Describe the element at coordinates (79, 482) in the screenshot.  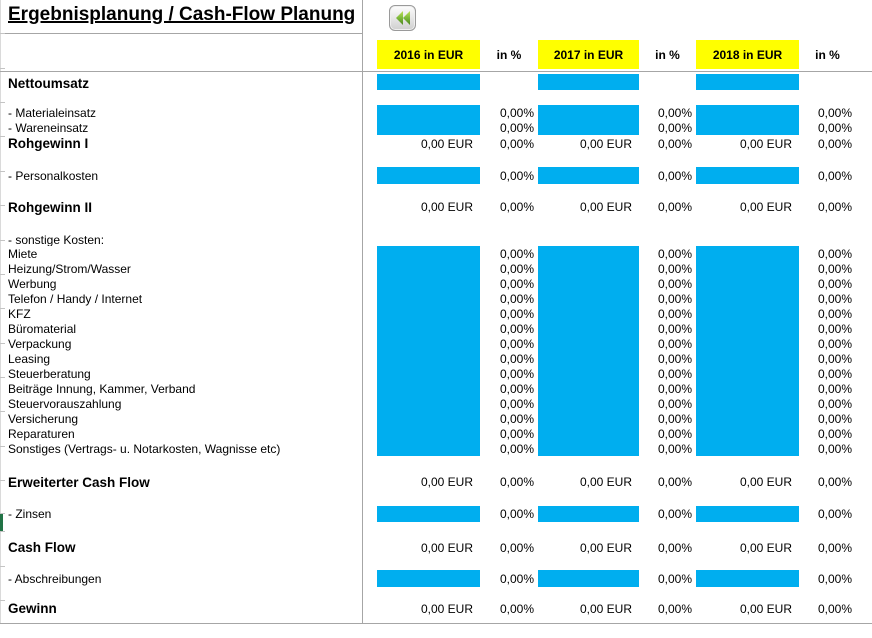
I see `row-label: Erweiterter Cash Flow` at that location.